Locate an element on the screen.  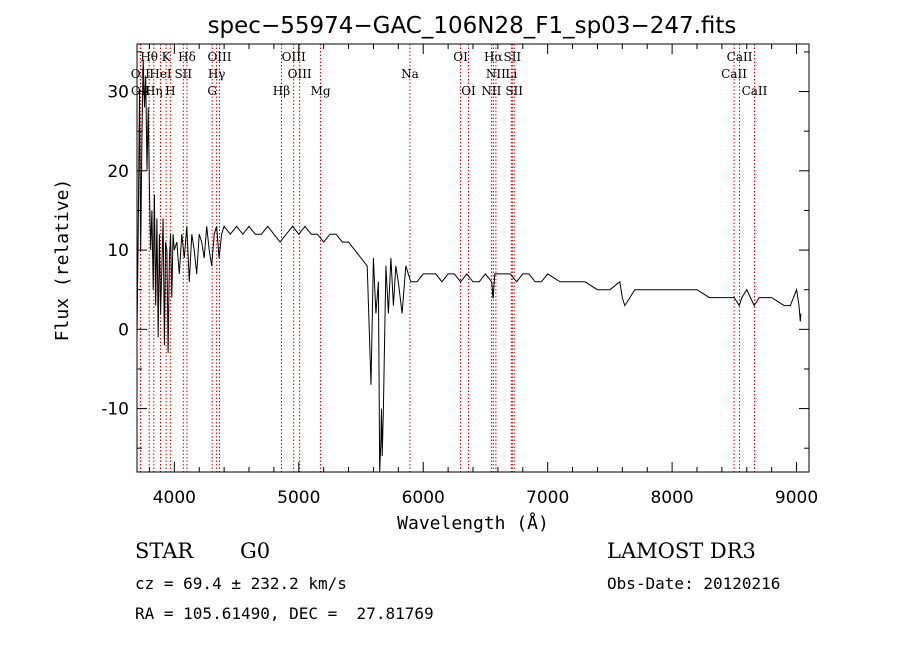
y-tick-label: -10 is located at coordinates (115, 410).